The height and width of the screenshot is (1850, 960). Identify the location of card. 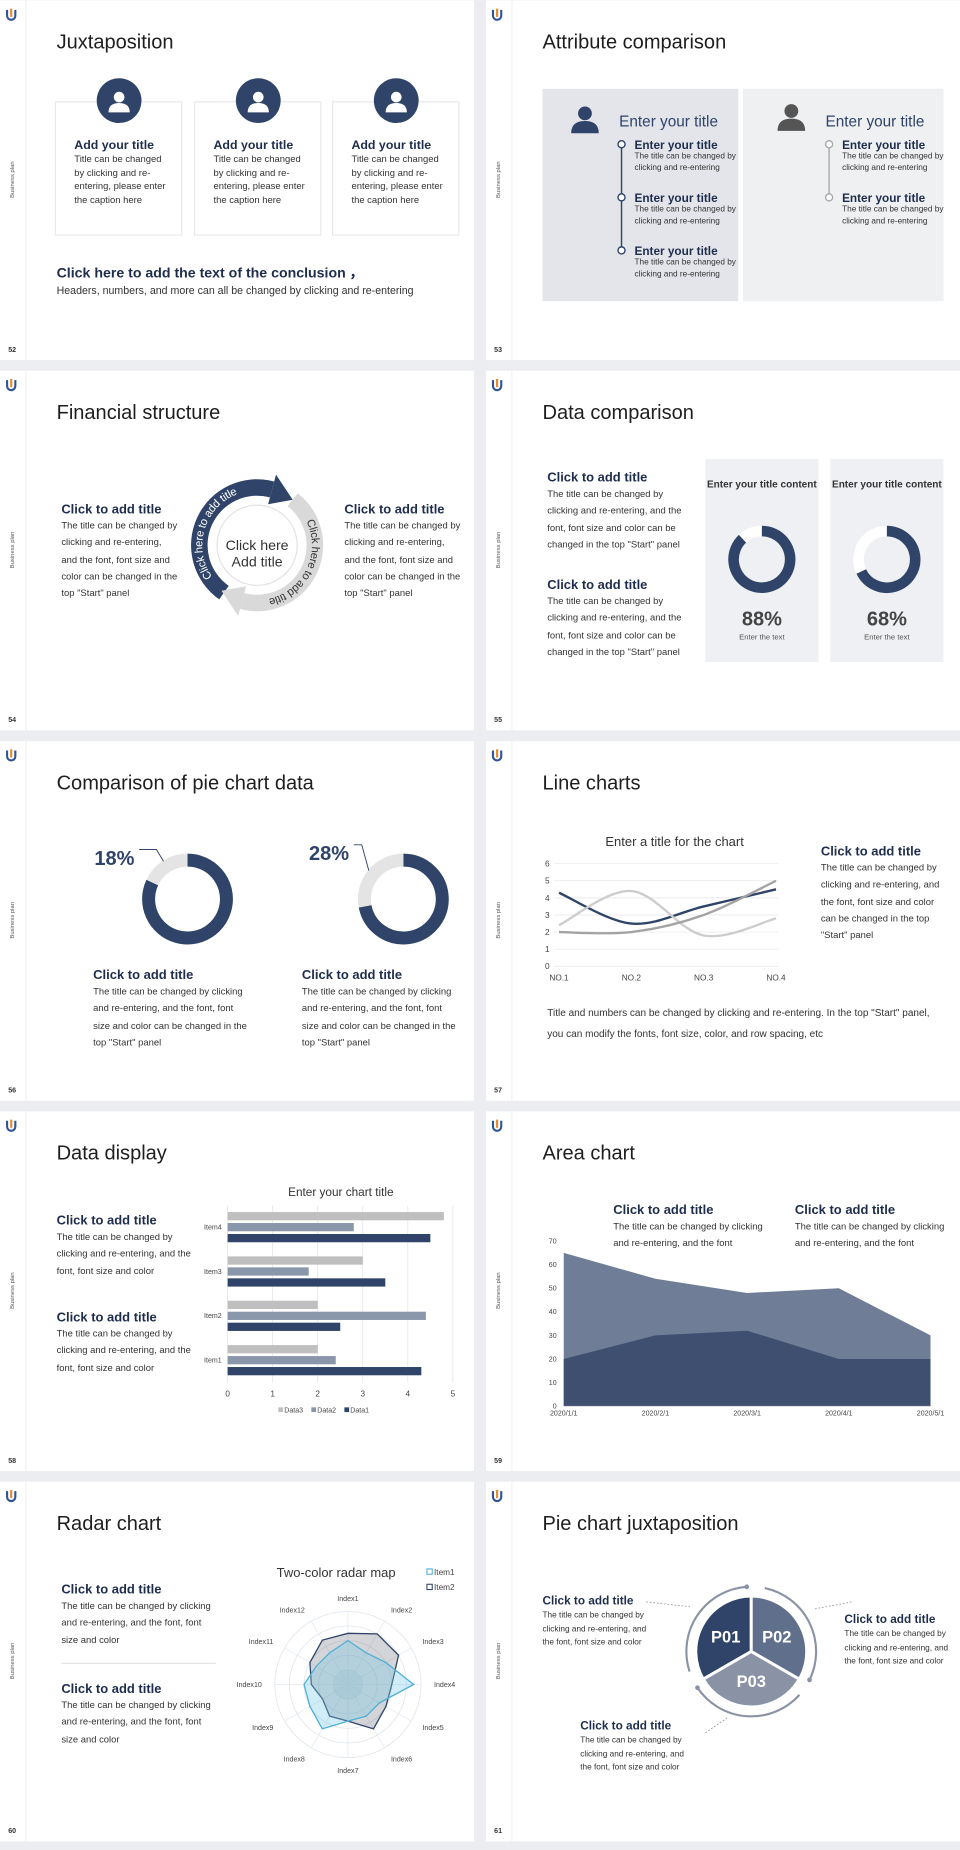
(118, 168).